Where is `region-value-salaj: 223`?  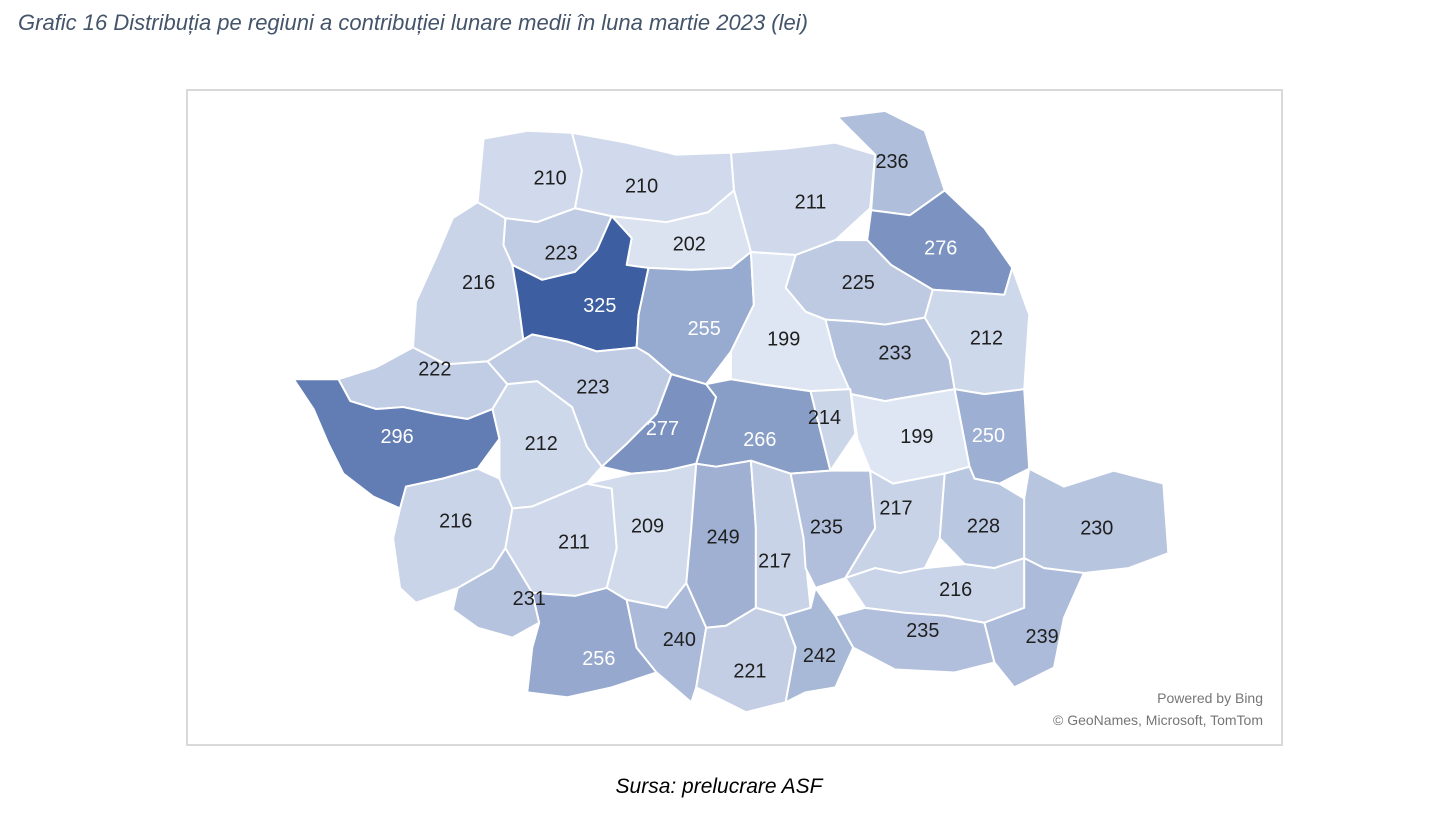
region-value-salaj: 223 is located at coordinates (560, 253).